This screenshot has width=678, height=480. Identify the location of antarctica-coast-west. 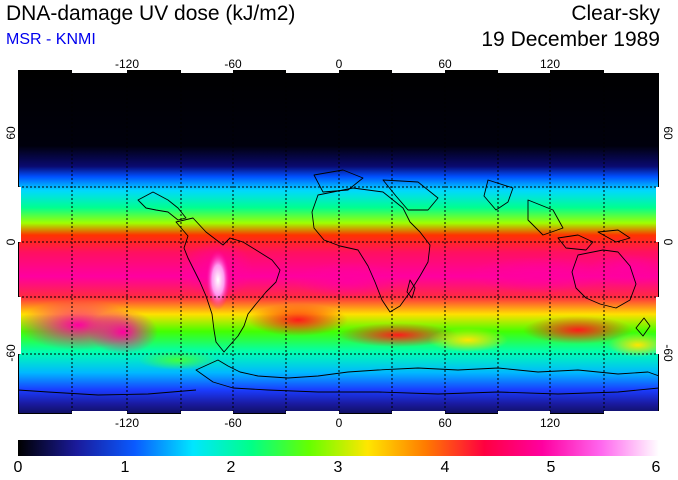
(107, 392).